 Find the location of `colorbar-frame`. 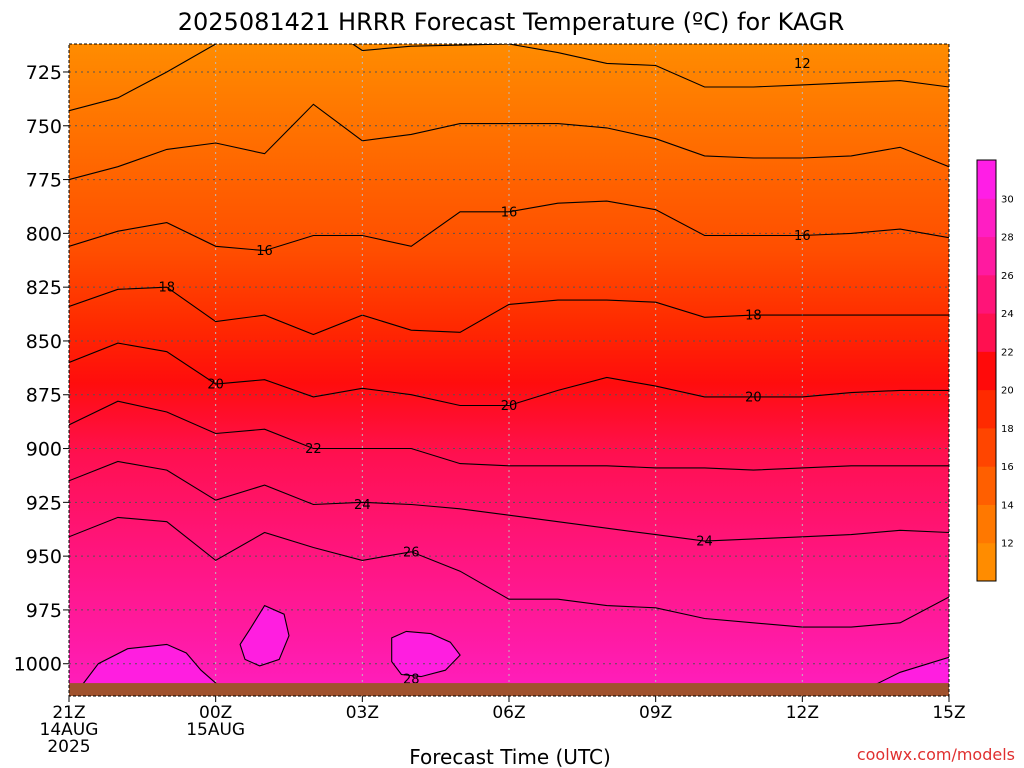

colorbar-frame is located at coordinates (986, 370).